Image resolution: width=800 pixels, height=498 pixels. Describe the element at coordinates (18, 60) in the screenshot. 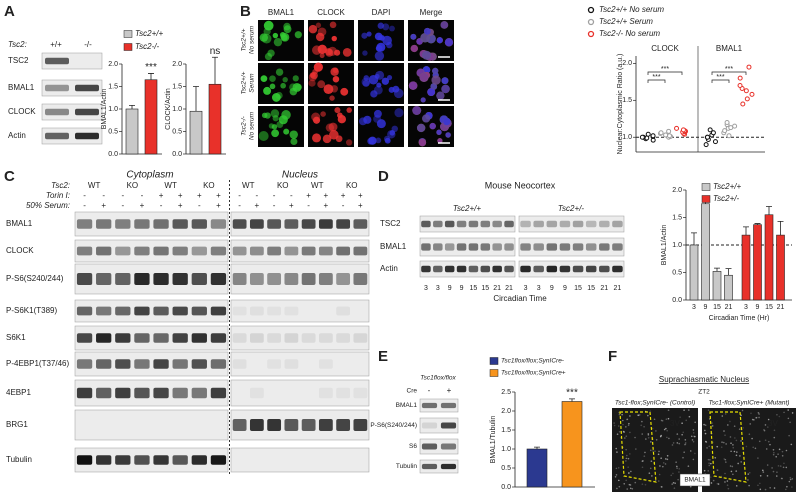

I see `blot-label: TSC2` at that location.